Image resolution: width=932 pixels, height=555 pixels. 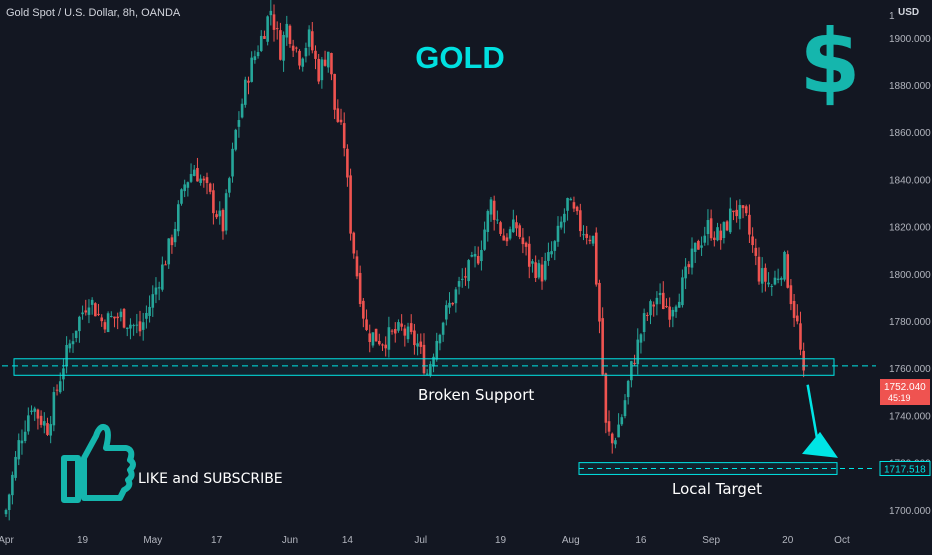 What do you see at coordinates (910, 322) in the screenshot?
I see `y-tick-label: 1780.000` at bounding box center [910, 322].